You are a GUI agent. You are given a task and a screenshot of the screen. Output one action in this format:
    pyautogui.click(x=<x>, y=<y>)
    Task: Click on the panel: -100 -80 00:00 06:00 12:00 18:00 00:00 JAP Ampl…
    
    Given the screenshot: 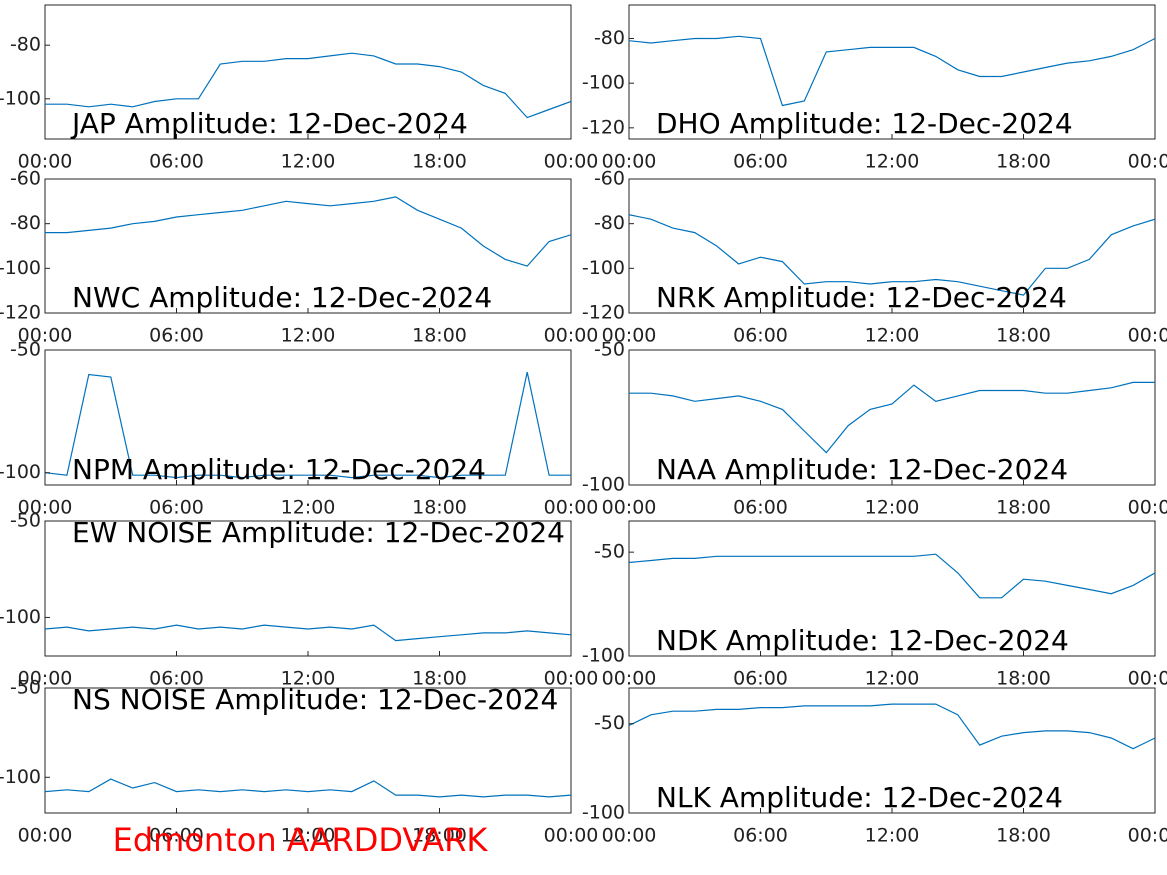 What is the action you would take?
    pyautogui.click(x=299, y=88)
    